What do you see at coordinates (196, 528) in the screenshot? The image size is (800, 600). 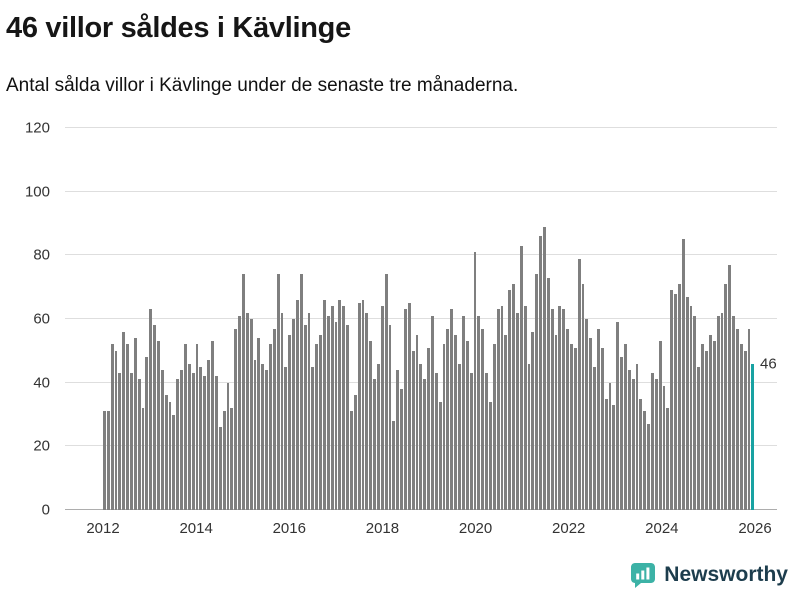 I see `x-tick-label: 2014` at bounding box center [196, 528].